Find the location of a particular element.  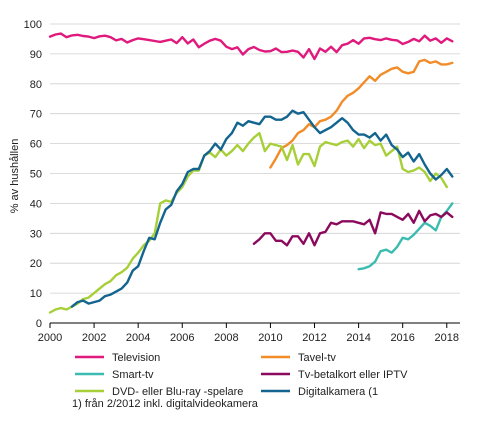

legend-label: DVD- eller Blu-ray -spelare is located at coordinates (177, 392).